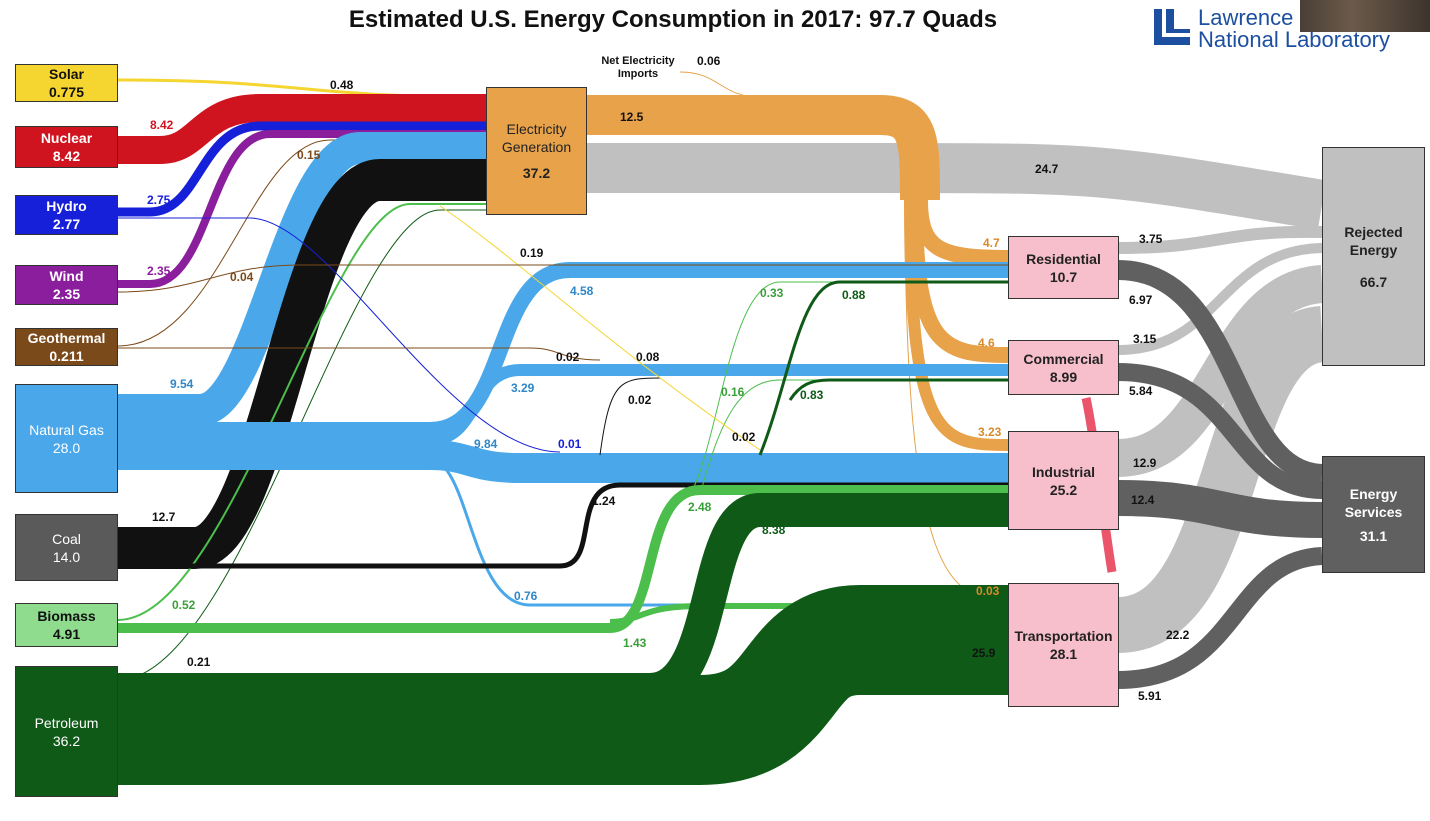 The width and height of the screenshot is (1430, 821). Describe the element at coordinates (1063, 258) in the screenshot. I see `node-residential-name: Residential` at that location.